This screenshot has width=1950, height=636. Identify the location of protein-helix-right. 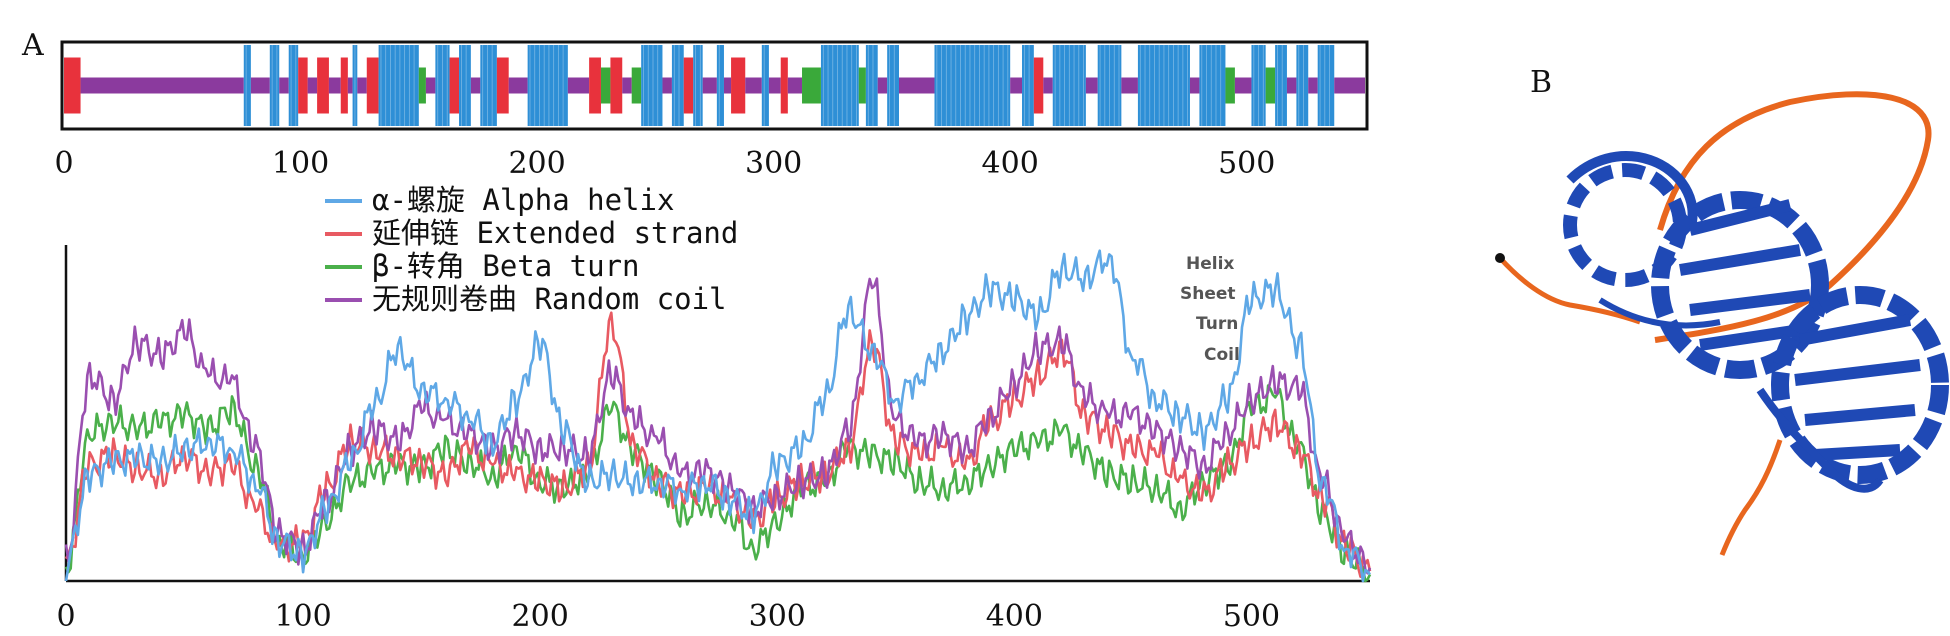
(1857, 387).